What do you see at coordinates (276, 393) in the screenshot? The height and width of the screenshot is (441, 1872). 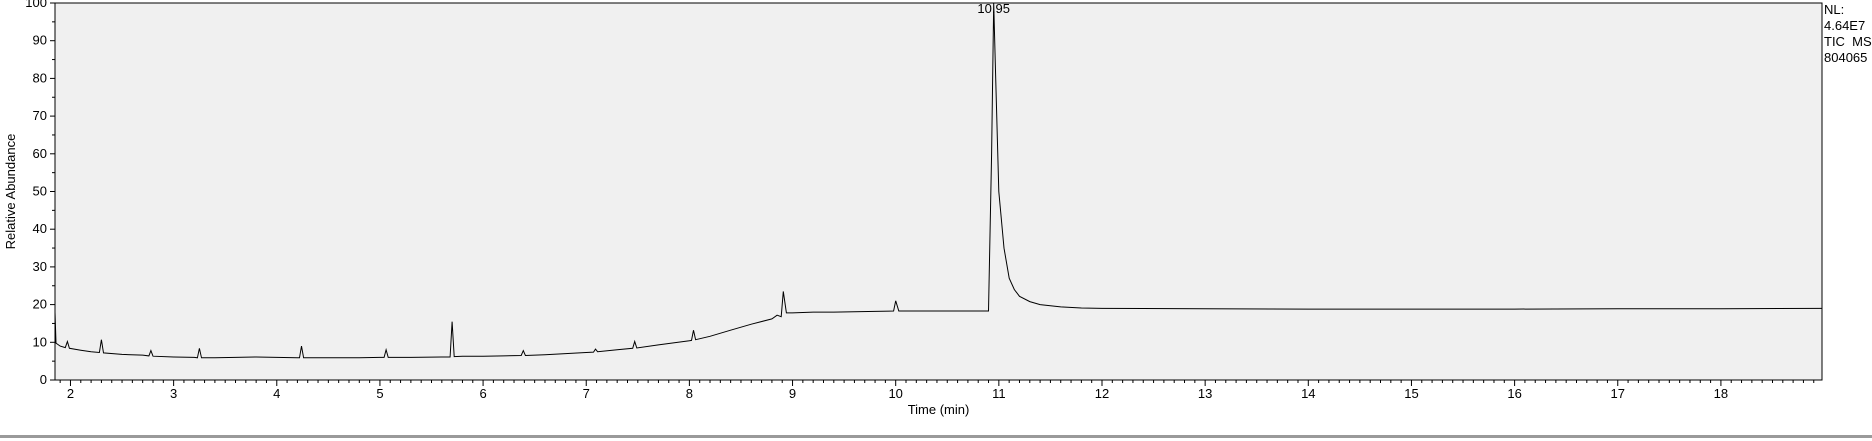 I see `x-tick-label: 4` at bounding box center [276, 393].